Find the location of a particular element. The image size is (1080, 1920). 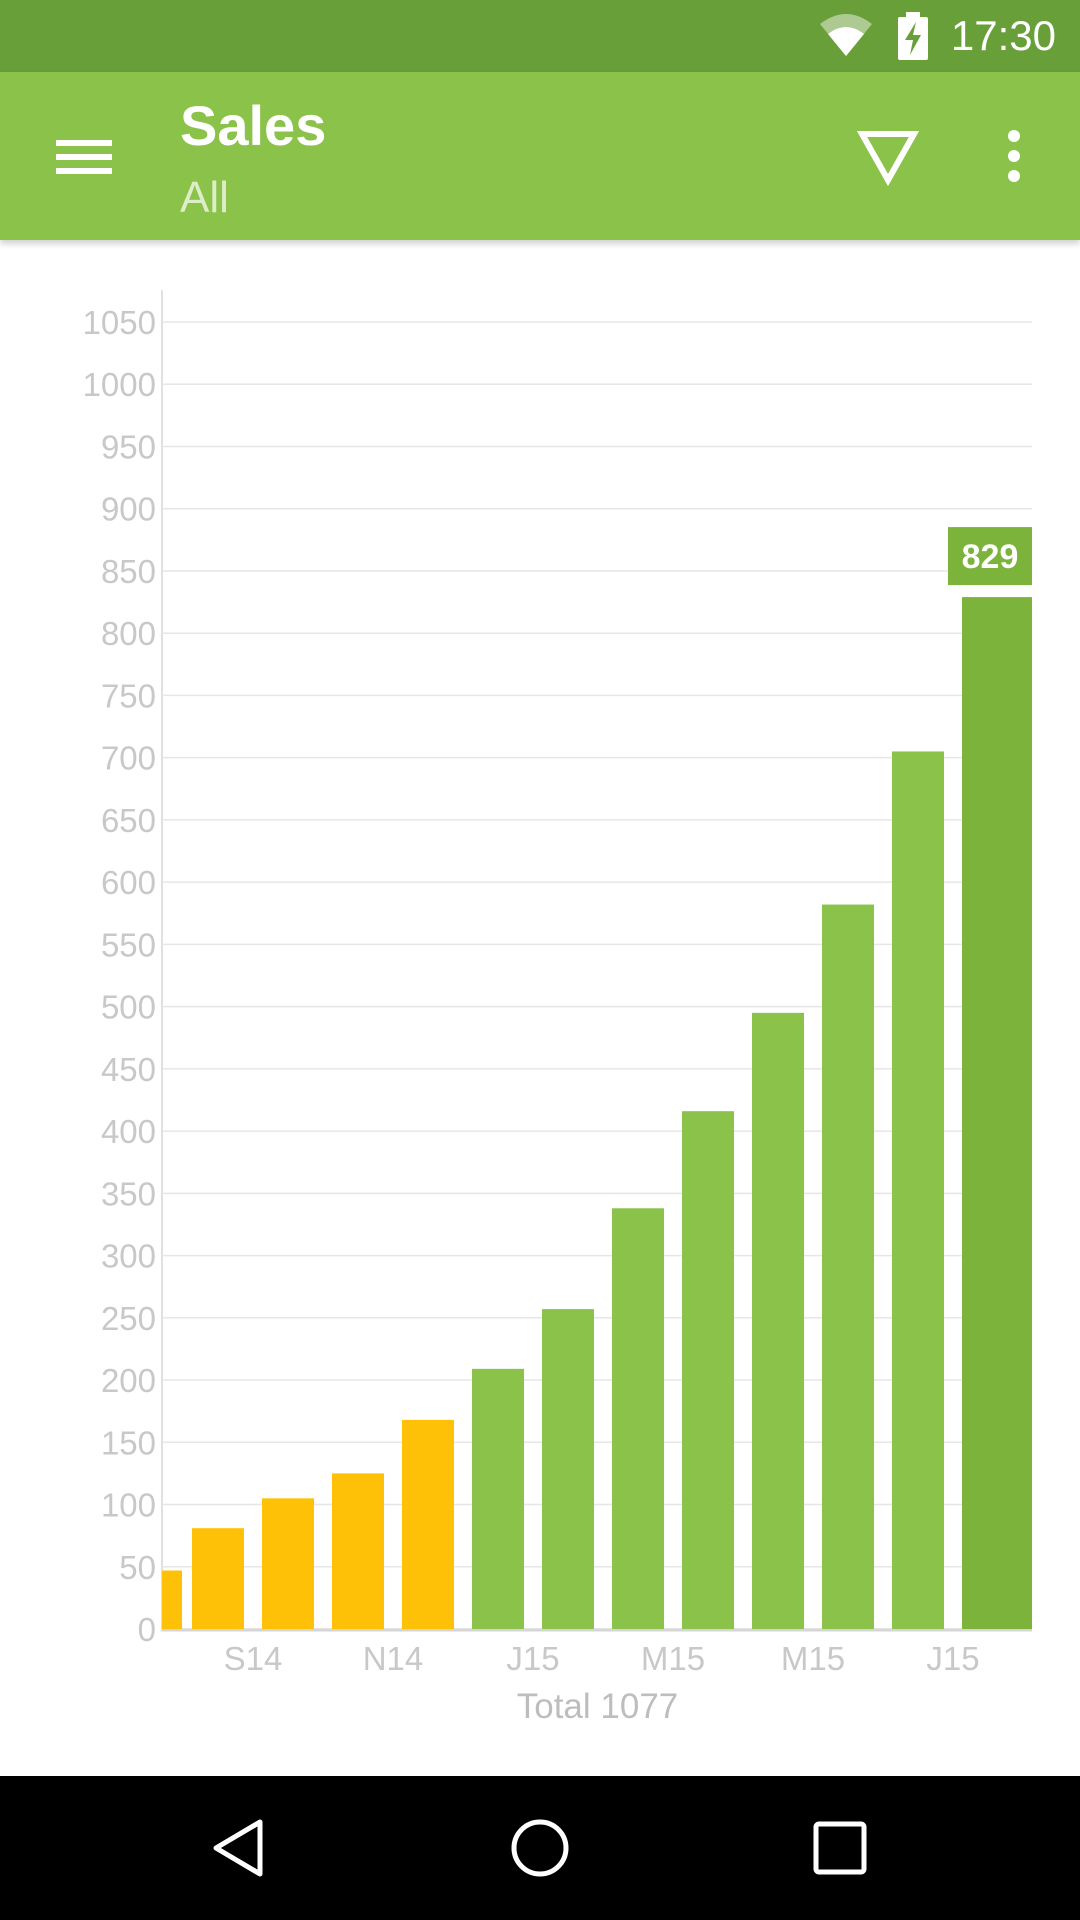

wifi-icon is located at coordinates (846, 35).